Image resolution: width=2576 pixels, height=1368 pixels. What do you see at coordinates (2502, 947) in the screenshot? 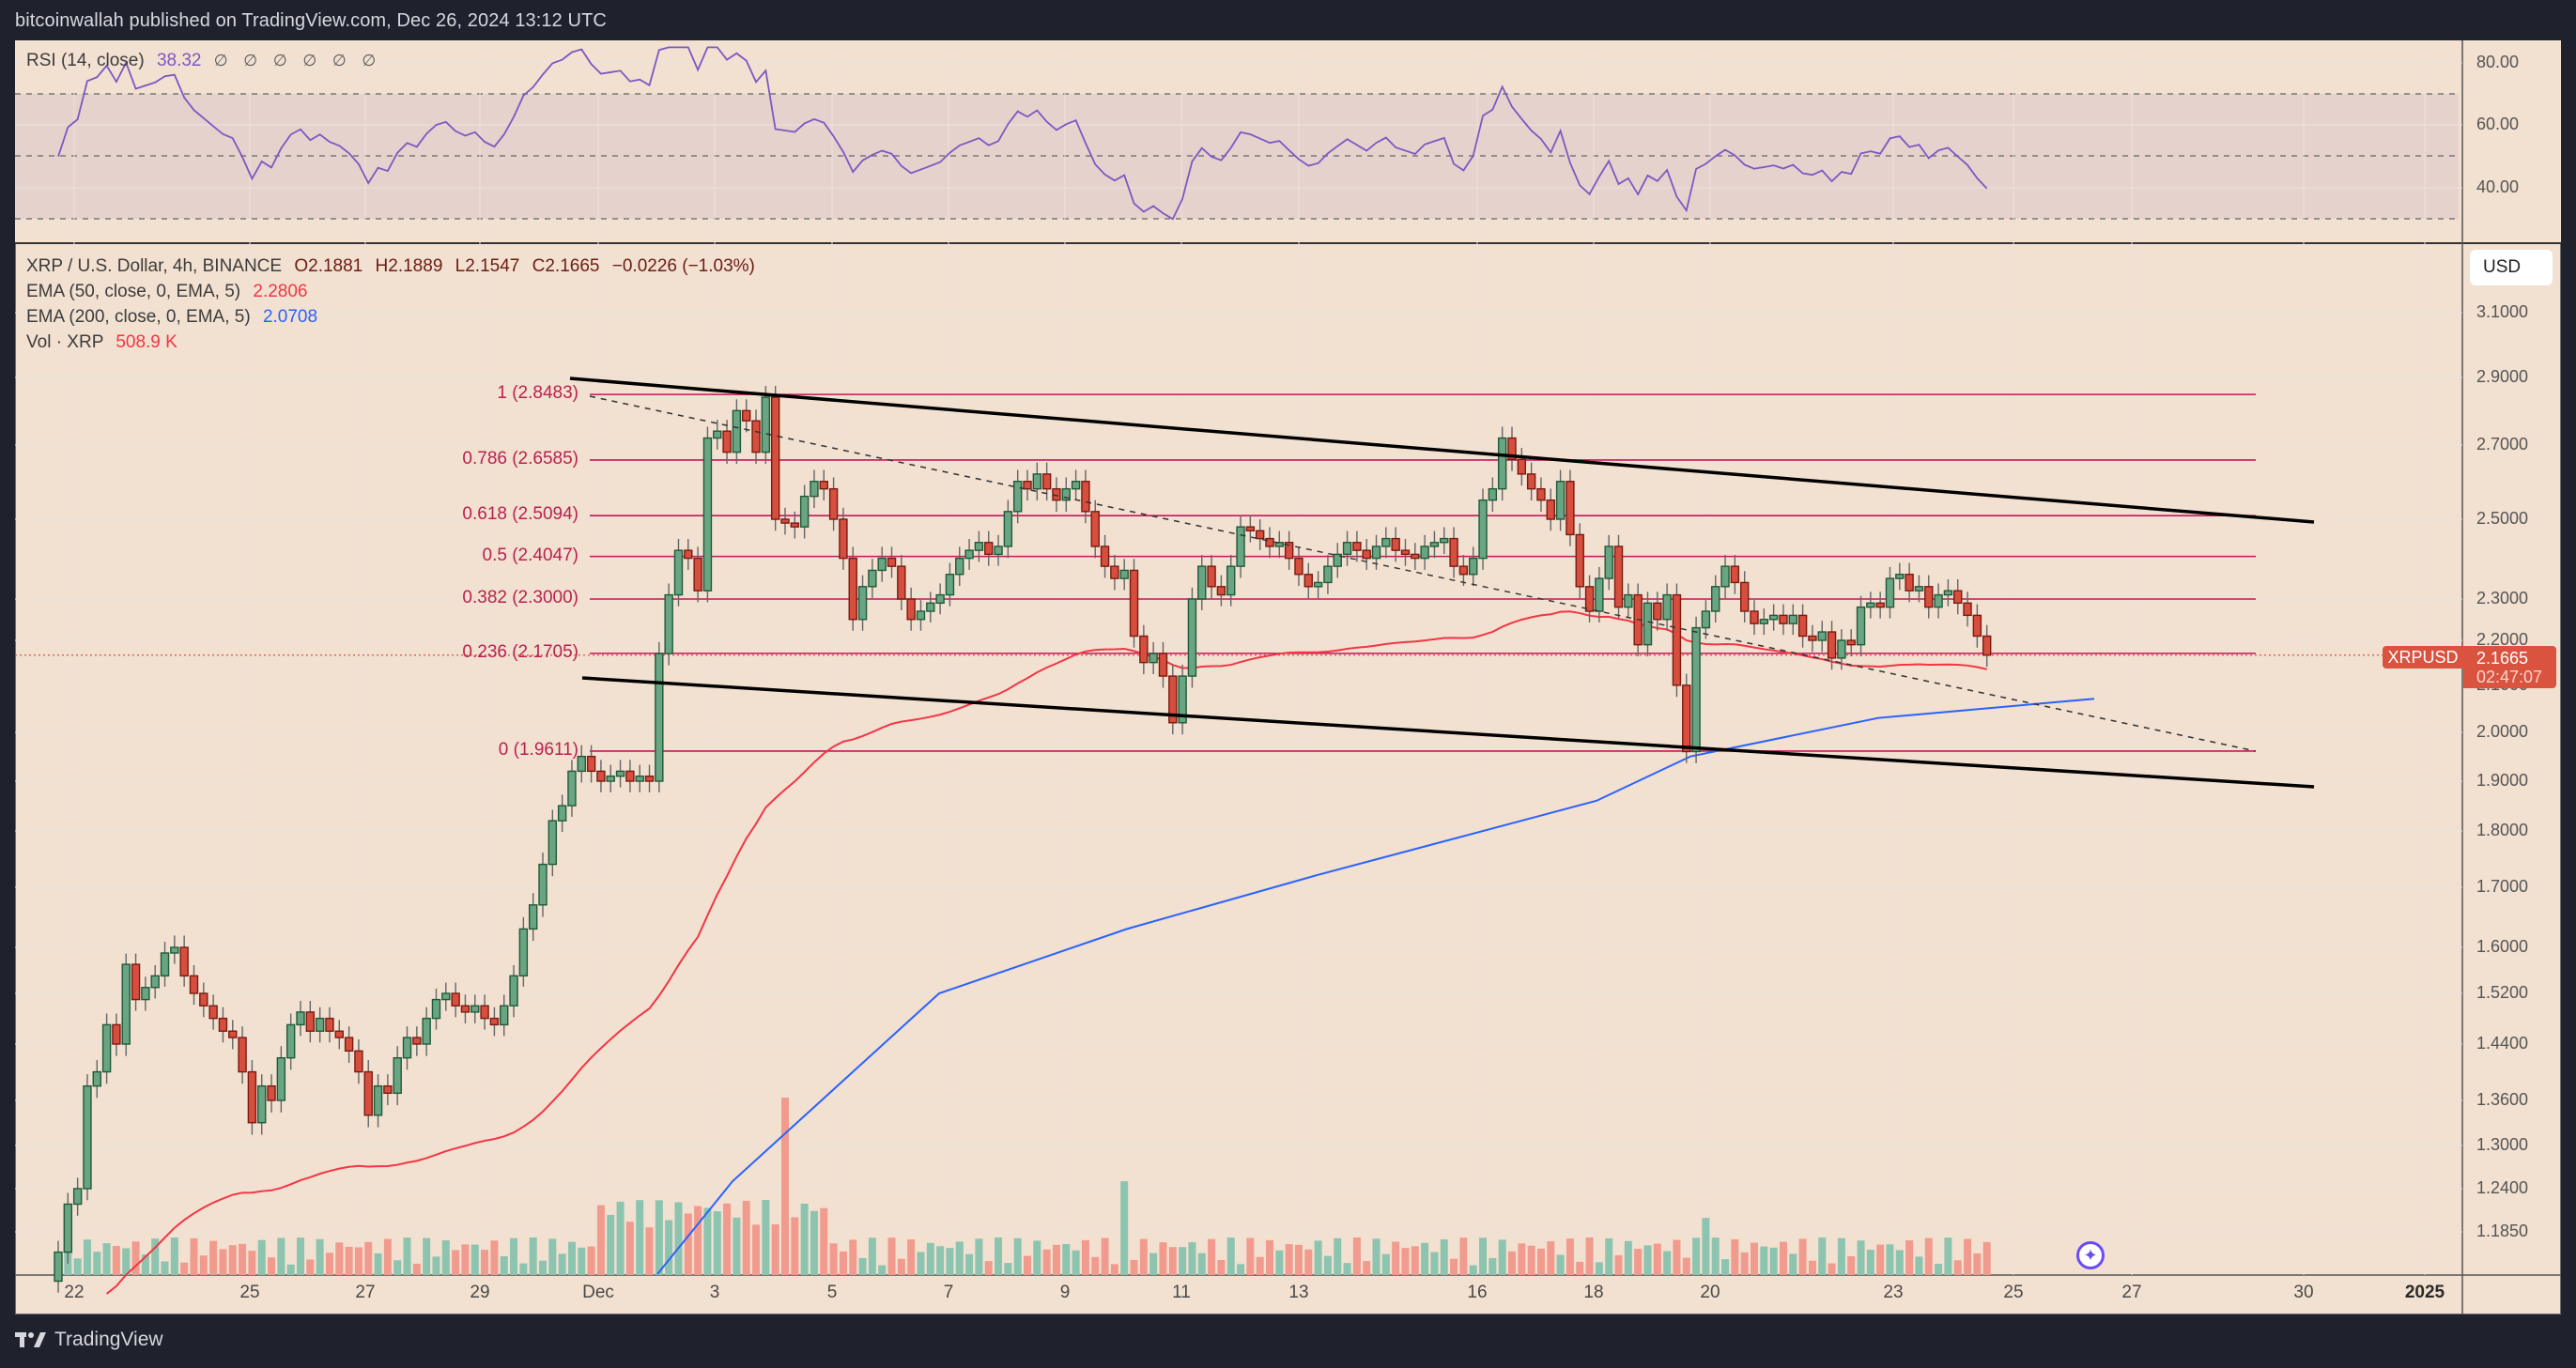
I see `price-axis-label: 1.6000` at bounding box center [2502, 947].